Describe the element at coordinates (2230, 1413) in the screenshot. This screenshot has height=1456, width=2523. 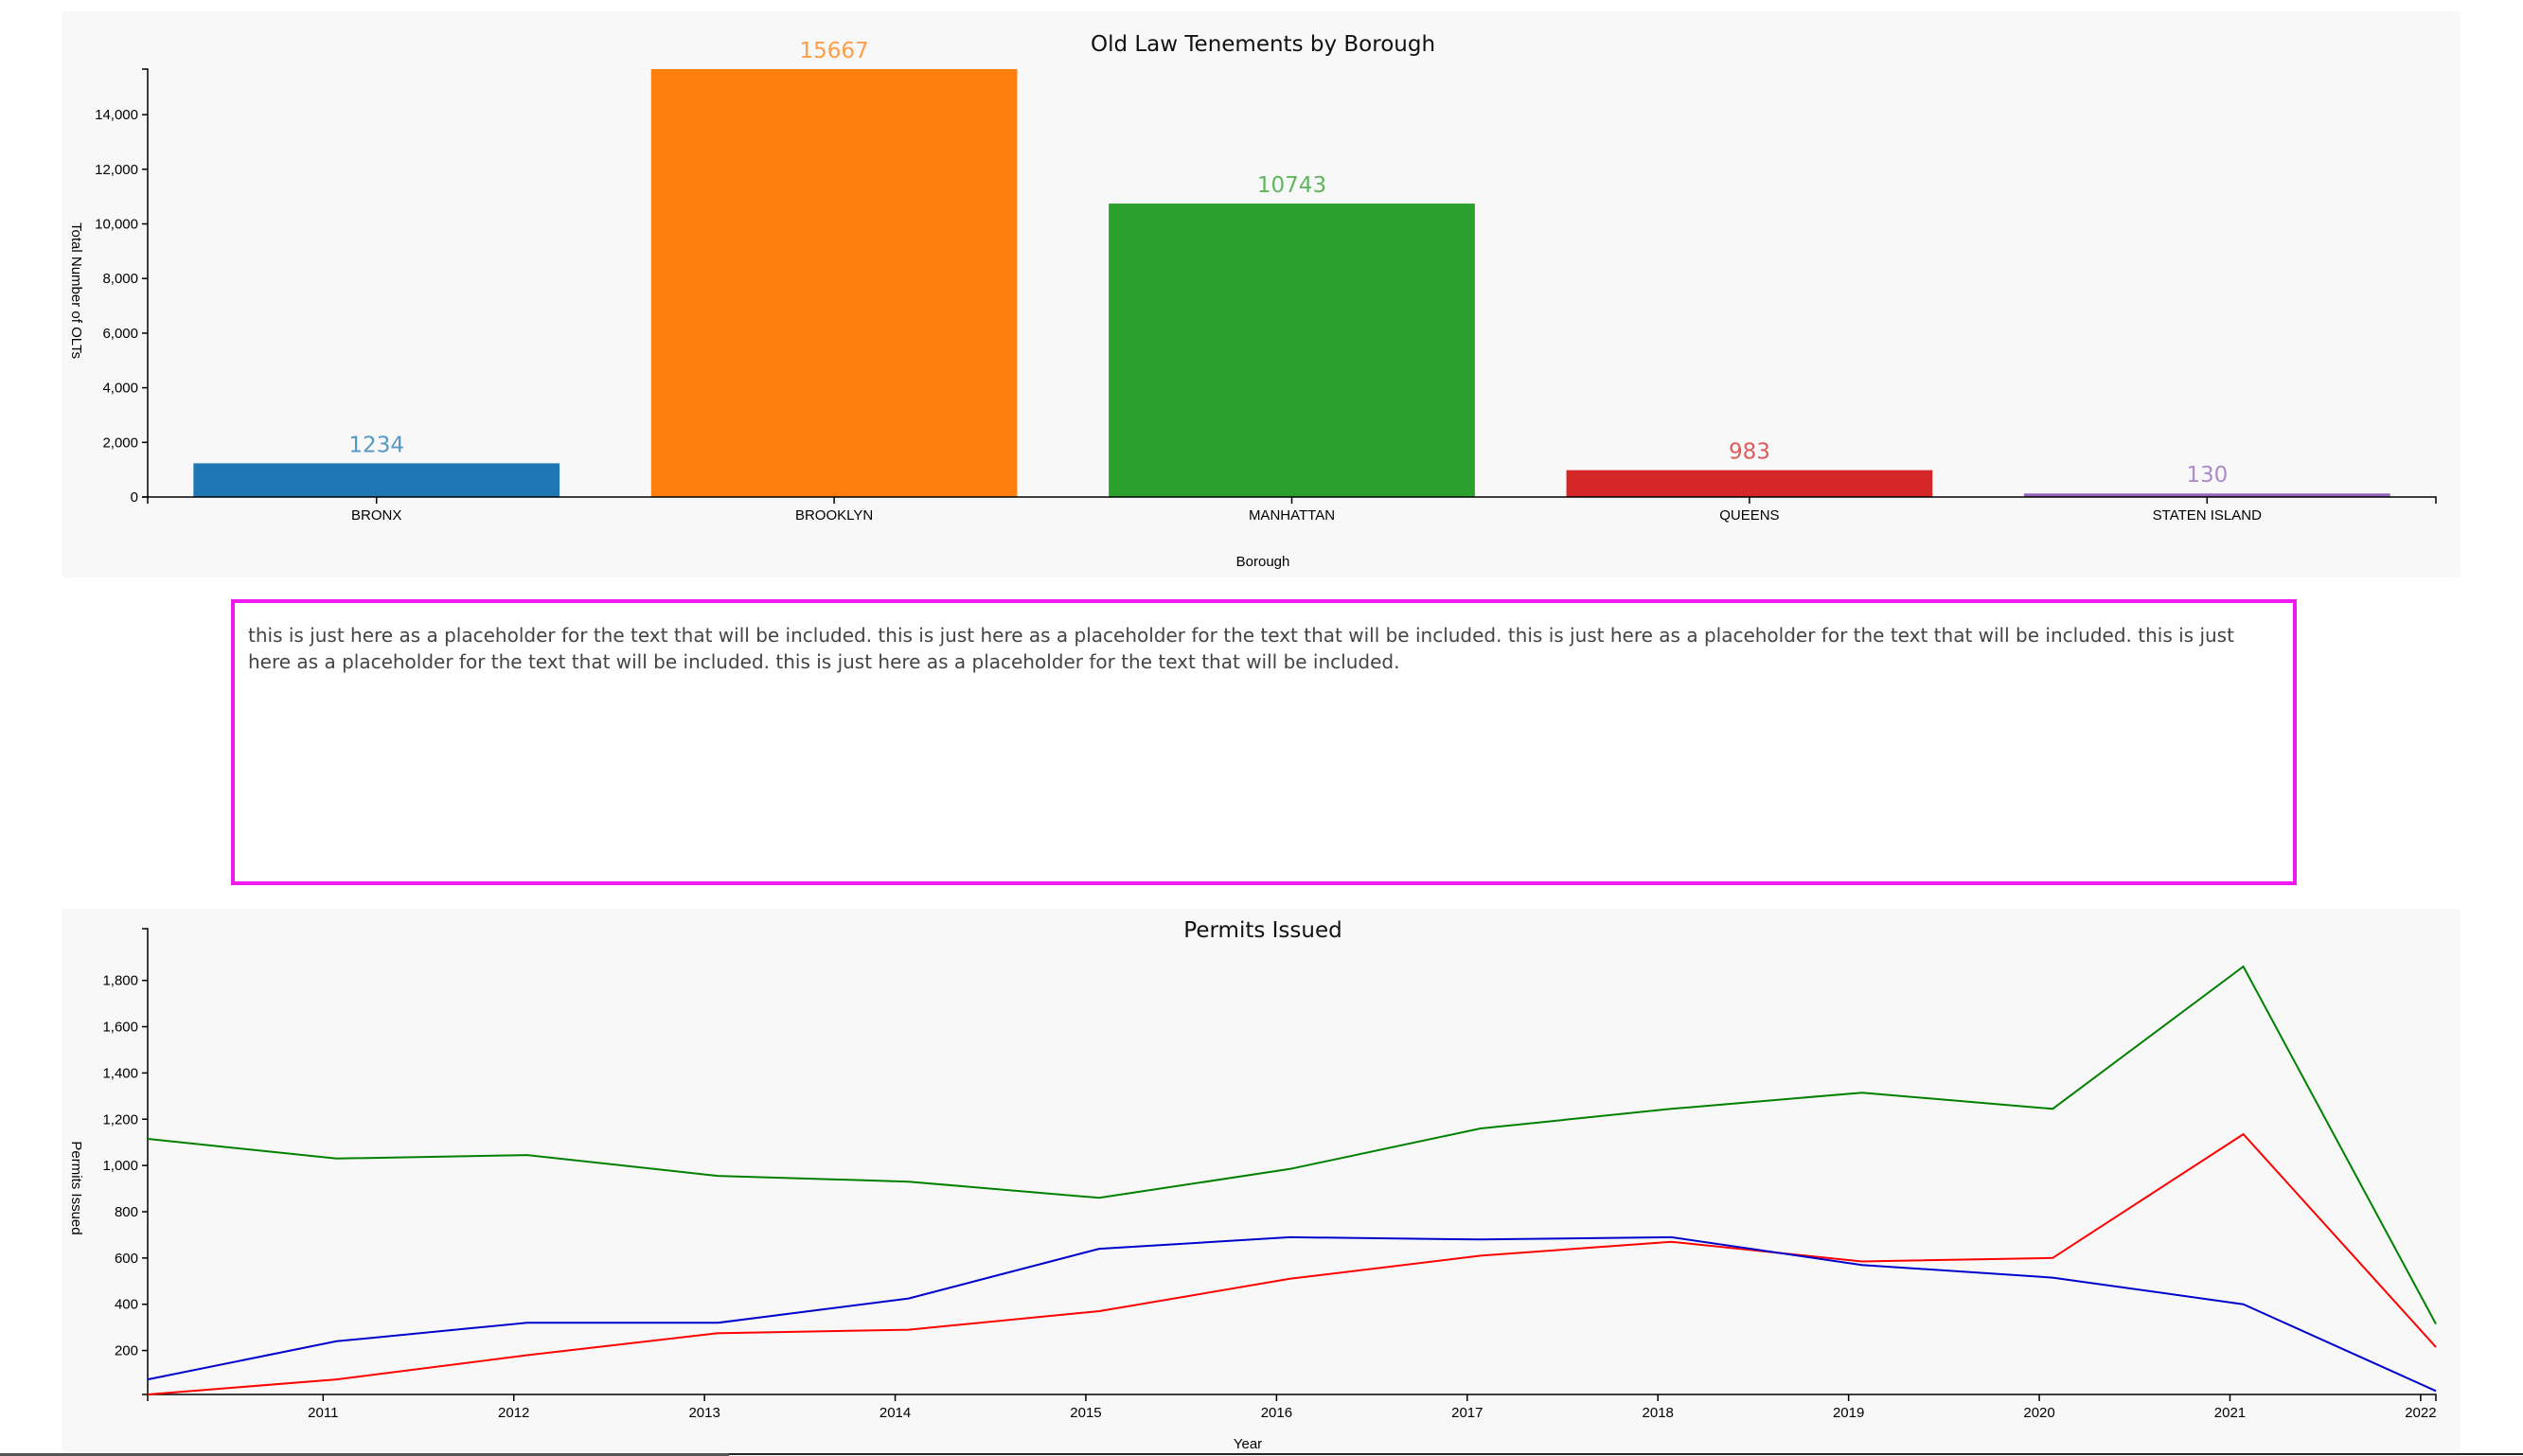
I see `x-tick-label: 2021` at that location.